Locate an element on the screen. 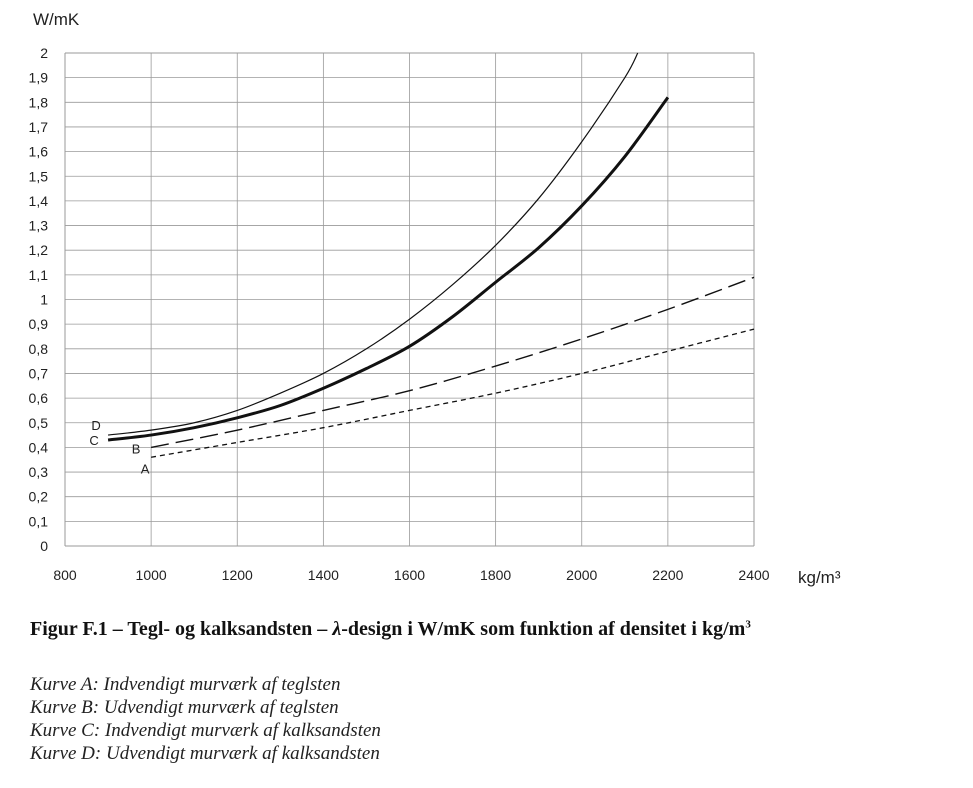  y-tick-label: 1,4 is located at coordinates (39, 201).